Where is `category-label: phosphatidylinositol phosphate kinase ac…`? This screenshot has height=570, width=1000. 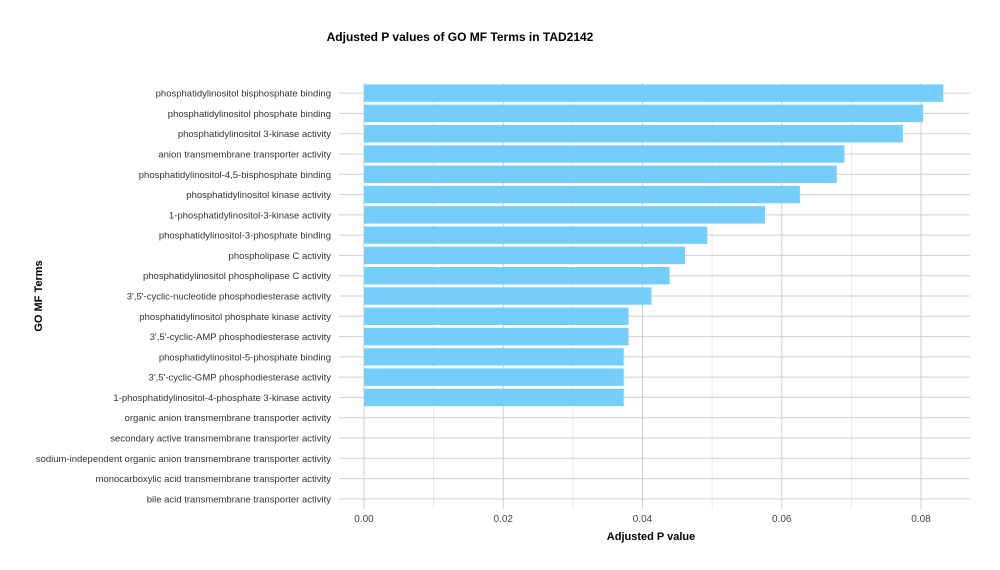 category-label: phosphatidylinositol phosphate kinase ac… is located at coordinates (235, 317).